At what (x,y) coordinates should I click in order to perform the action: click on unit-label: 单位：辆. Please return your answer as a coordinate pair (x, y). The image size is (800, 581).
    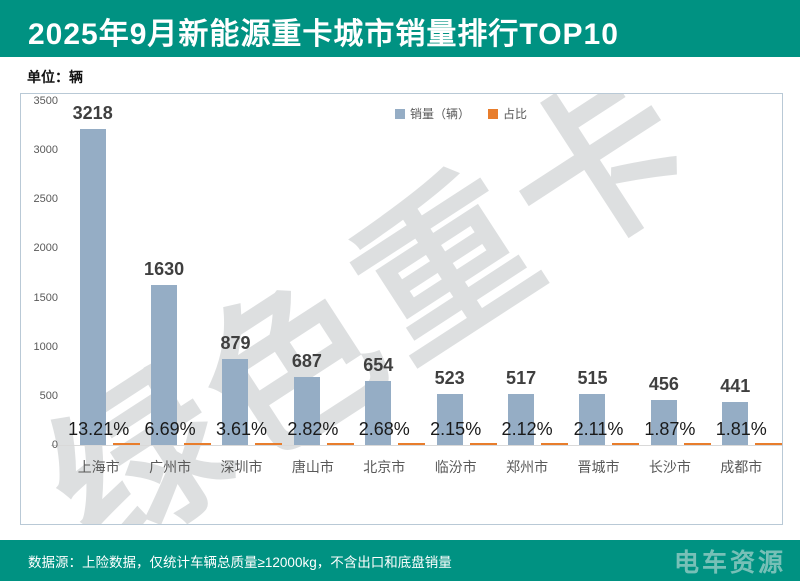
    Looking at the image, I should click on (55, 77).